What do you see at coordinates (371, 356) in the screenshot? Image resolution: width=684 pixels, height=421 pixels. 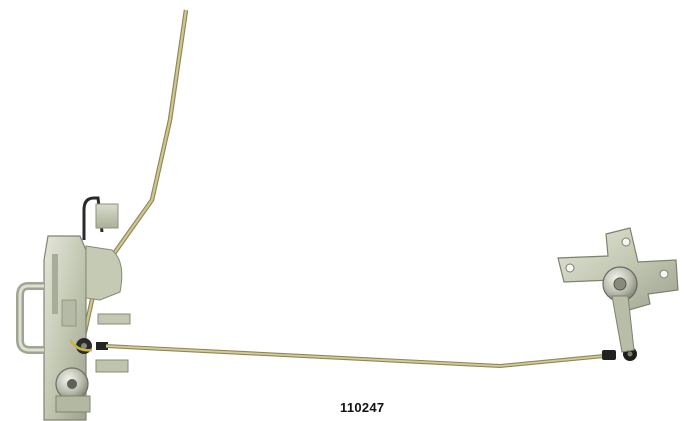 I see `horizontal-connecting-rod` at bounding box center [371, 356].